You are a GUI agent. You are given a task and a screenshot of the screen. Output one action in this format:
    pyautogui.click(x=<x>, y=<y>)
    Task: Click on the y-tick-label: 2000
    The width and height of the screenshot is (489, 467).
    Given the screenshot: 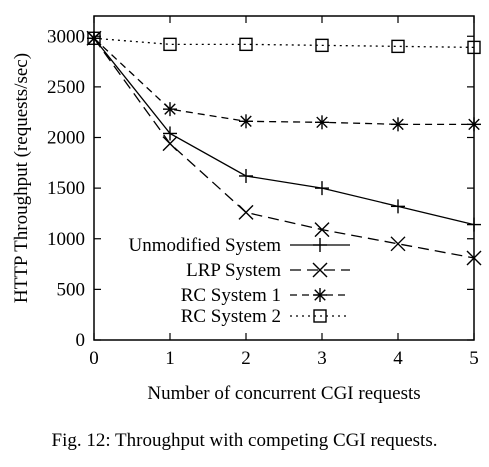 What is the action you would take?
    pyautogui.click(x=66, y=138)
    